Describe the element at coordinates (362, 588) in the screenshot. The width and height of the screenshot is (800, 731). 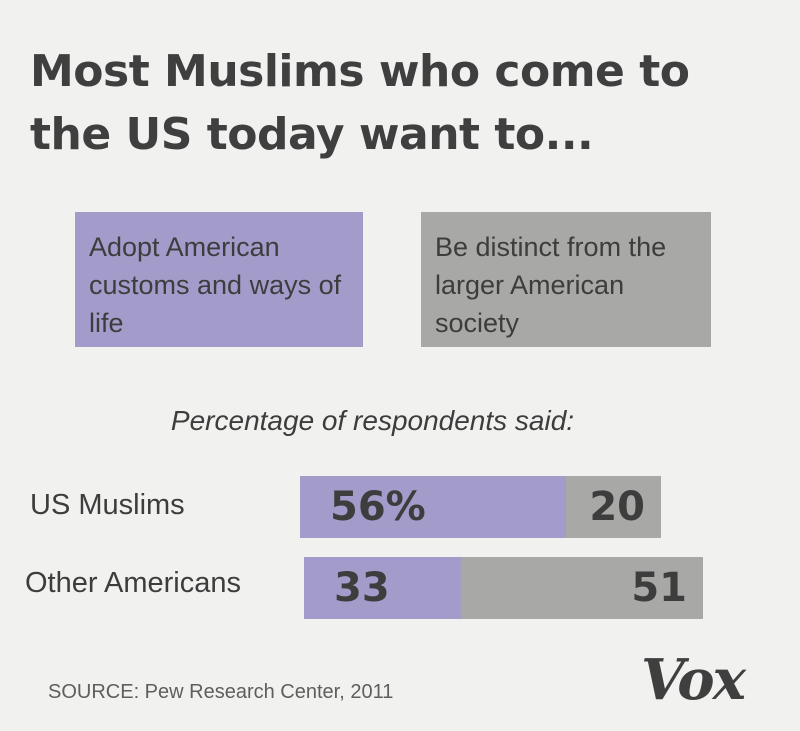
I see `bar-label-other-americans-adopt: 33` at that location.